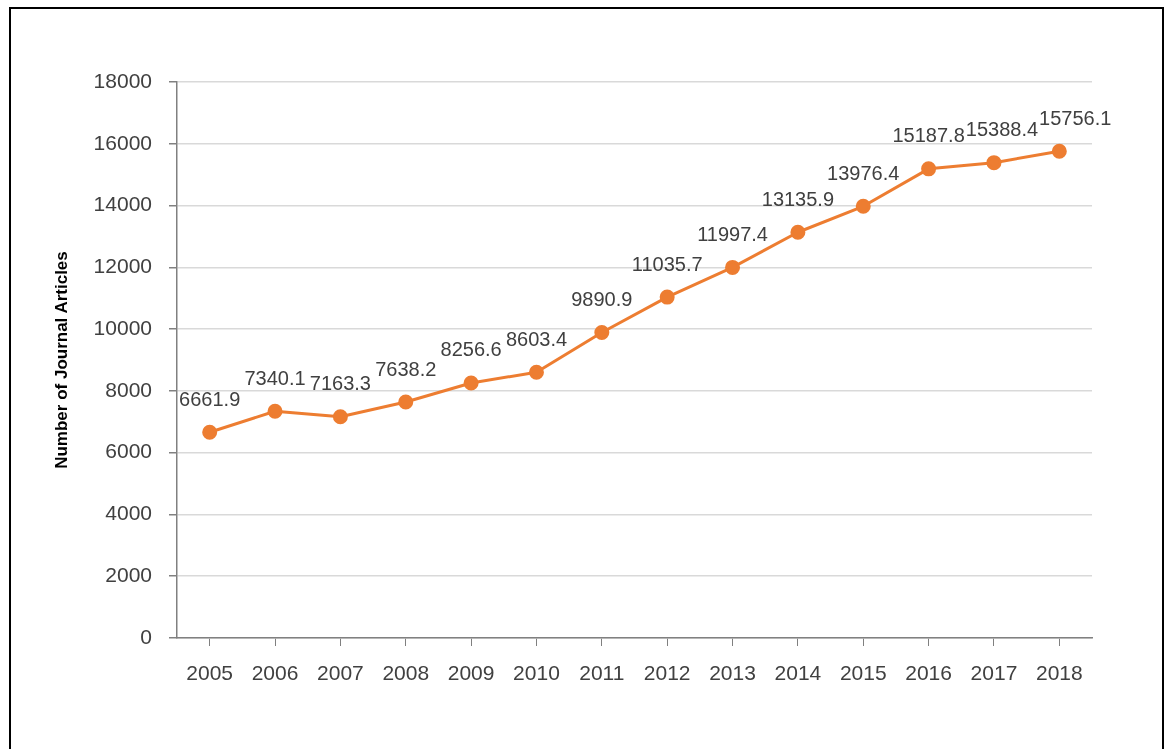 This screenshot has width=1168, height=749. I want to click on data-label: 8256.6, so click(471, 349).